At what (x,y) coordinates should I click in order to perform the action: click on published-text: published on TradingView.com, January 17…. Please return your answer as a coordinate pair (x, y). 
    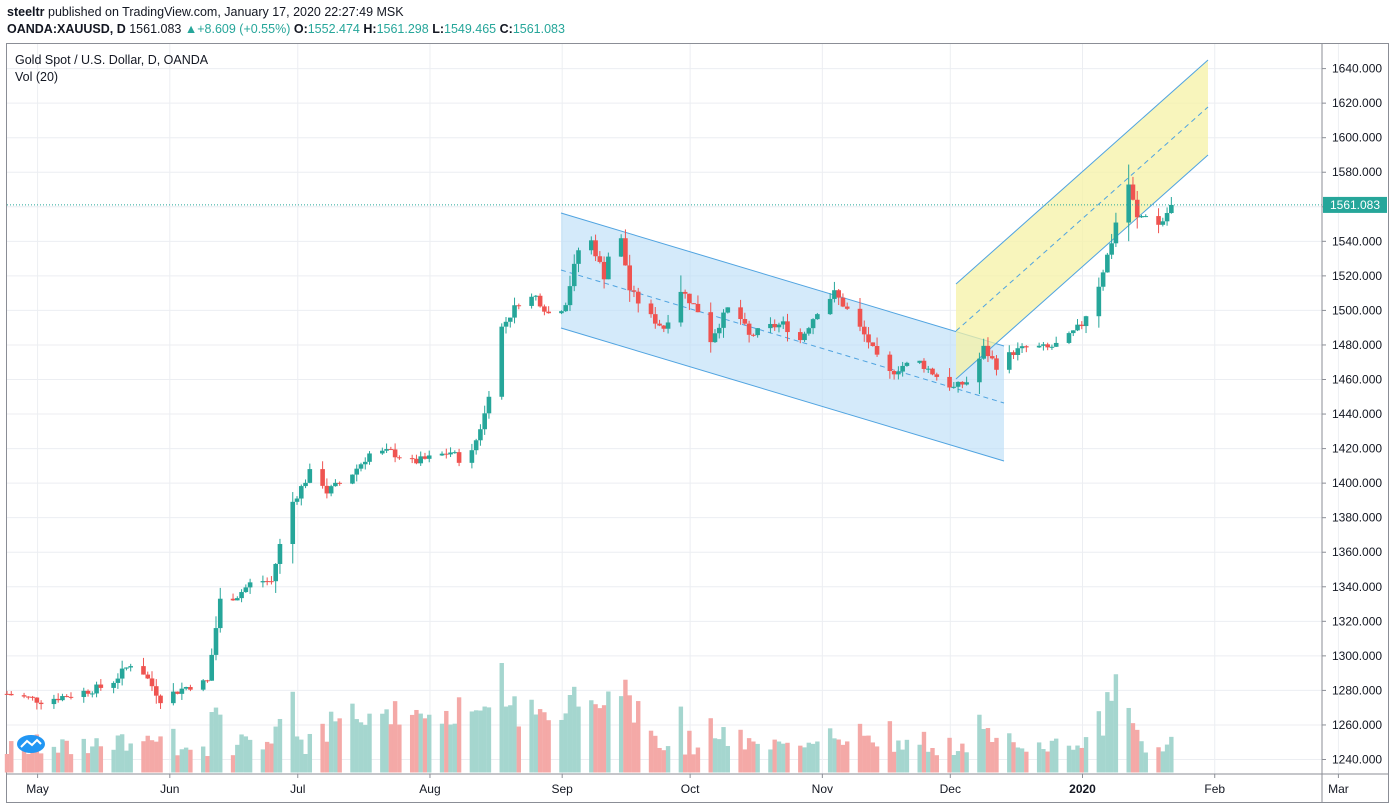
    Looking at the image, I should click on (226, 12).